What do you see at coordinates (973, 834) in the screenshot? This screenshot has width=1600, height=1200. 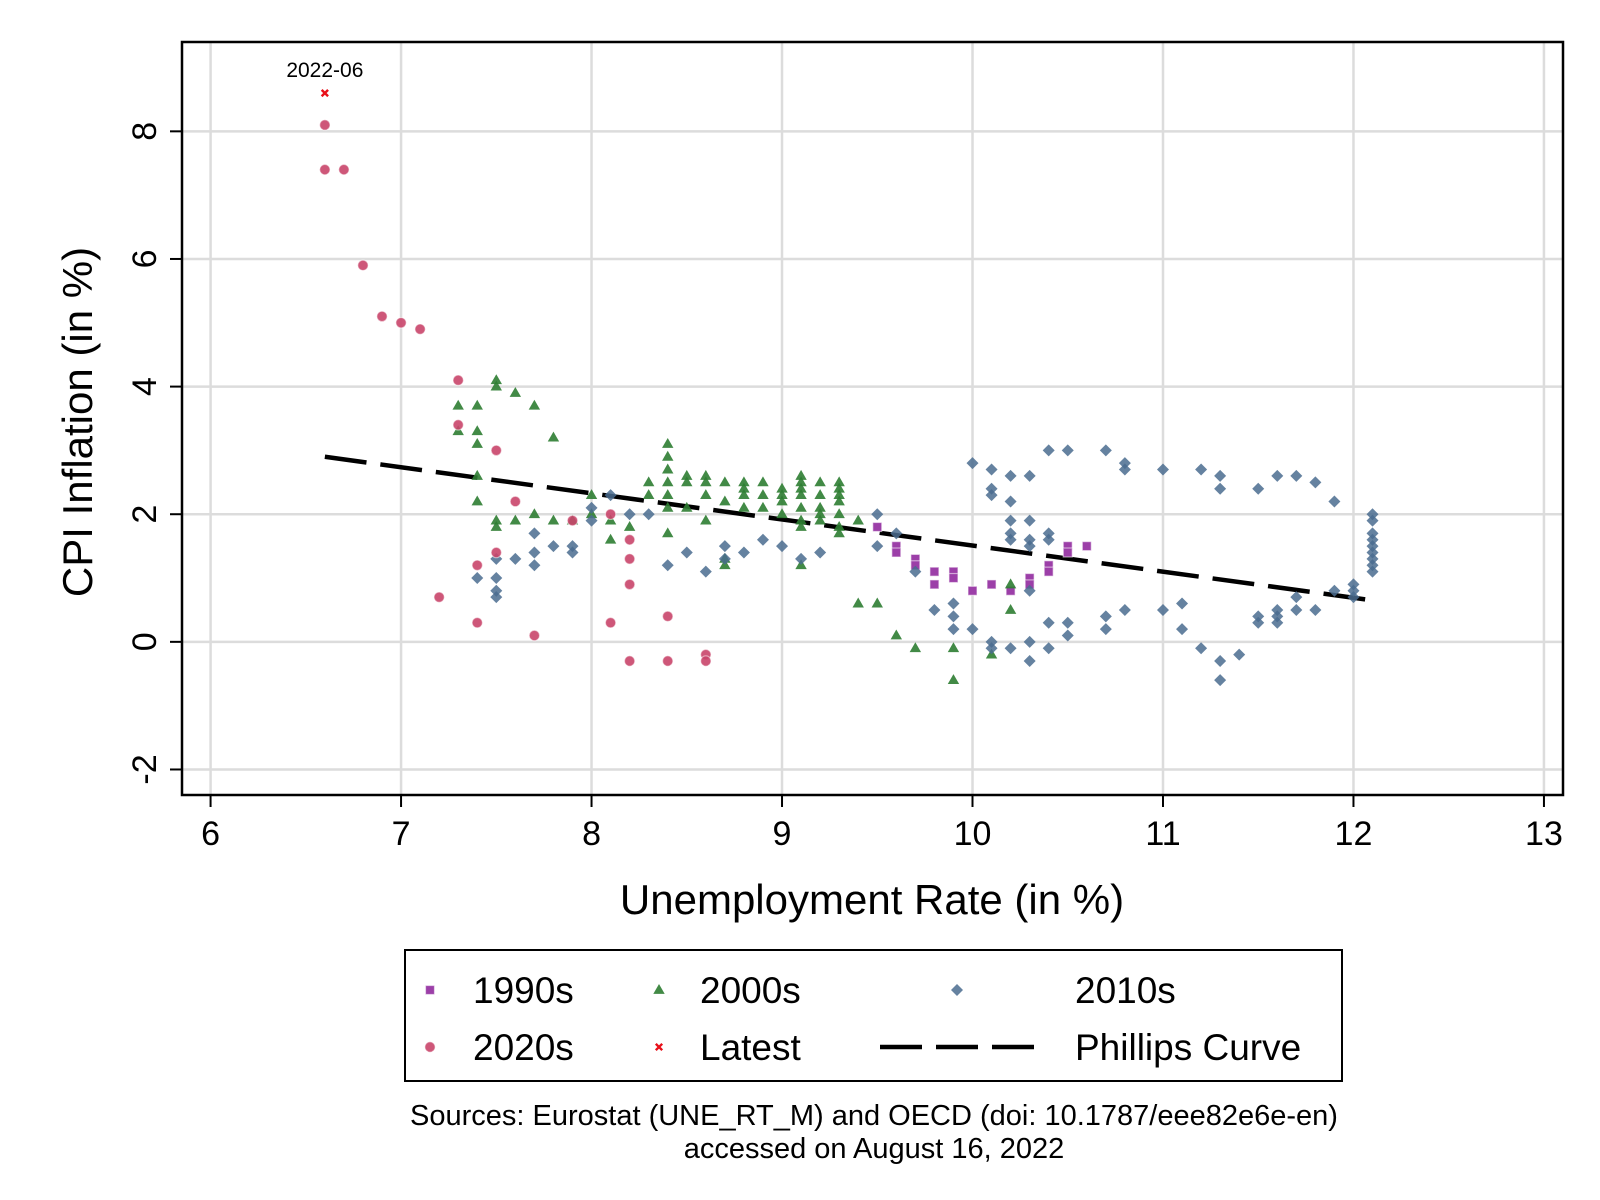 I see `x-tick-label: 10` at bounding box center [973, 834].